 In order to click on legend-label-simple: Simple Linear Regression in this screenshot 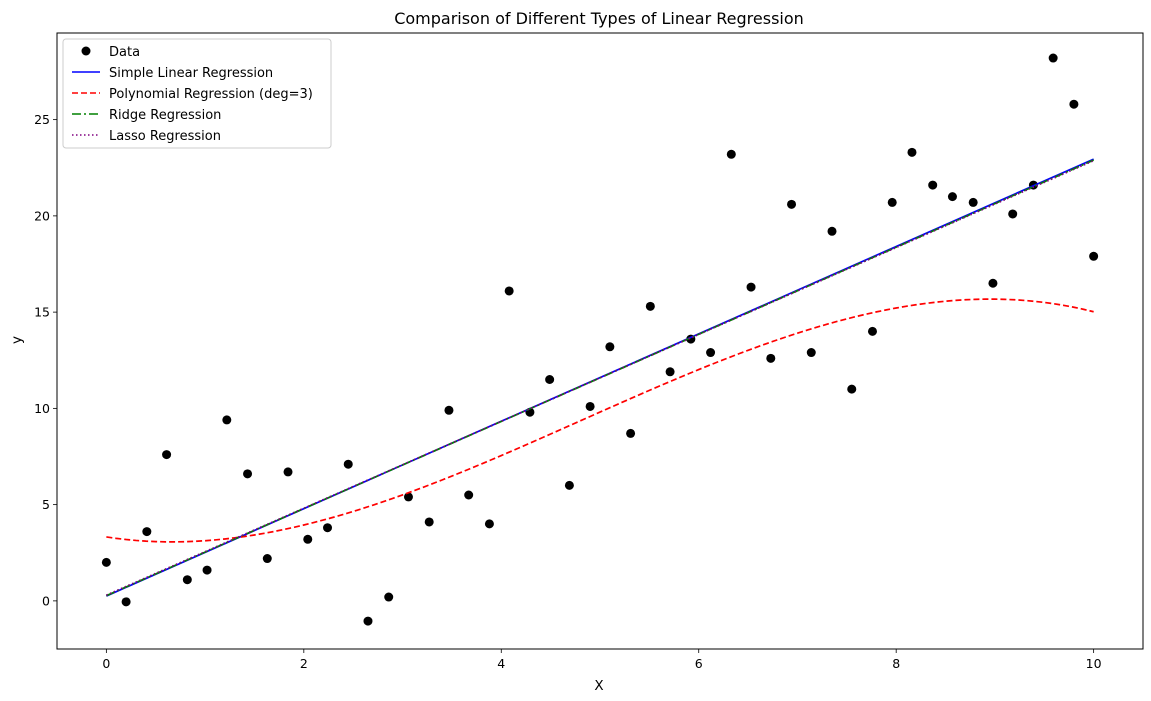, I will do `click(191, 73)`.